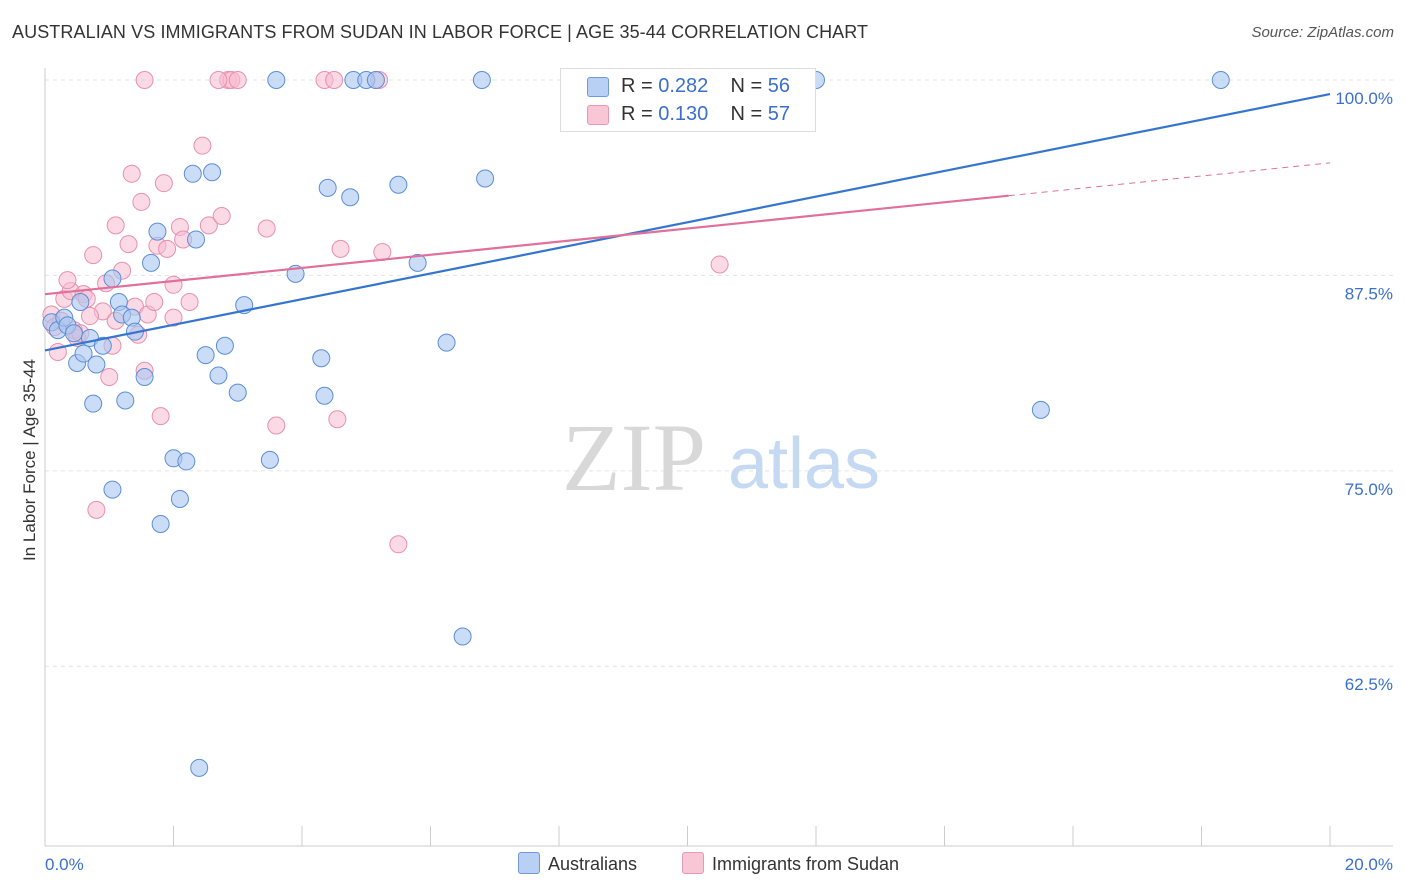 Image resolution: width=1406 pixels, height=892 pixels. Describe the element at coordinates (683, 114) in the screenshot. I see `legend-r-value: 0.130` at that location.